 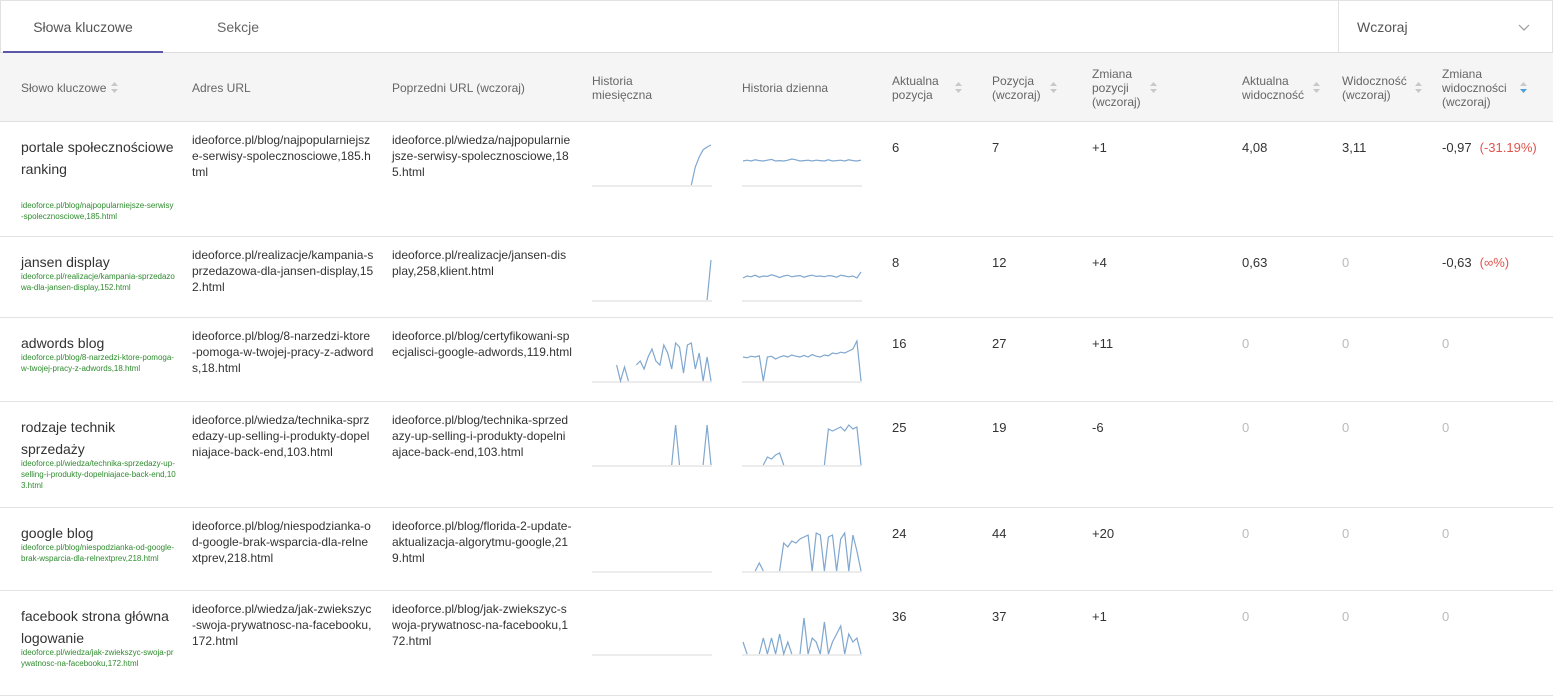 I want to click on col-visibility-change-label: Zmiana widoczności (wczoraj), so click(x=1474, y=87).